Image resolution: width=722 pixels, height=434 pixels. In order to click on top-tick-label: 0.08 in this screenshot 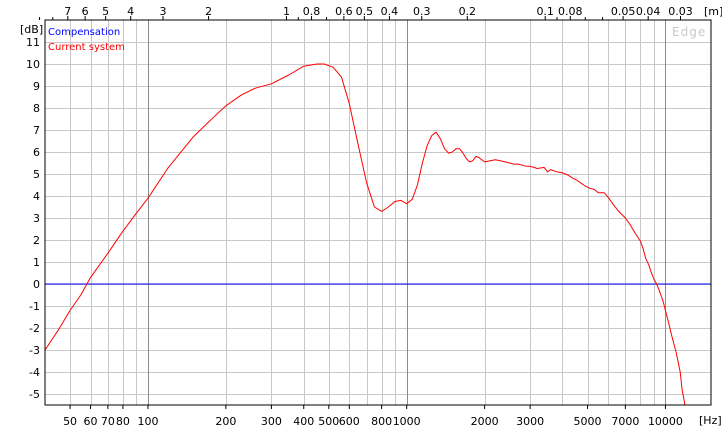, I will do `click(570, 11)`.